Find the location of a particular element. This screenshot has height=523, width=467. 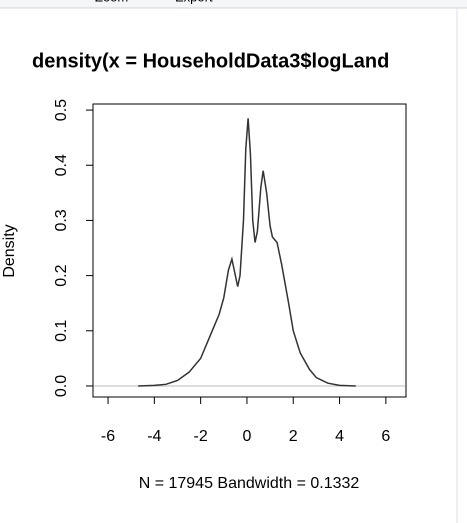

x-tick-label: 4 is located at coordinates (339, 436).